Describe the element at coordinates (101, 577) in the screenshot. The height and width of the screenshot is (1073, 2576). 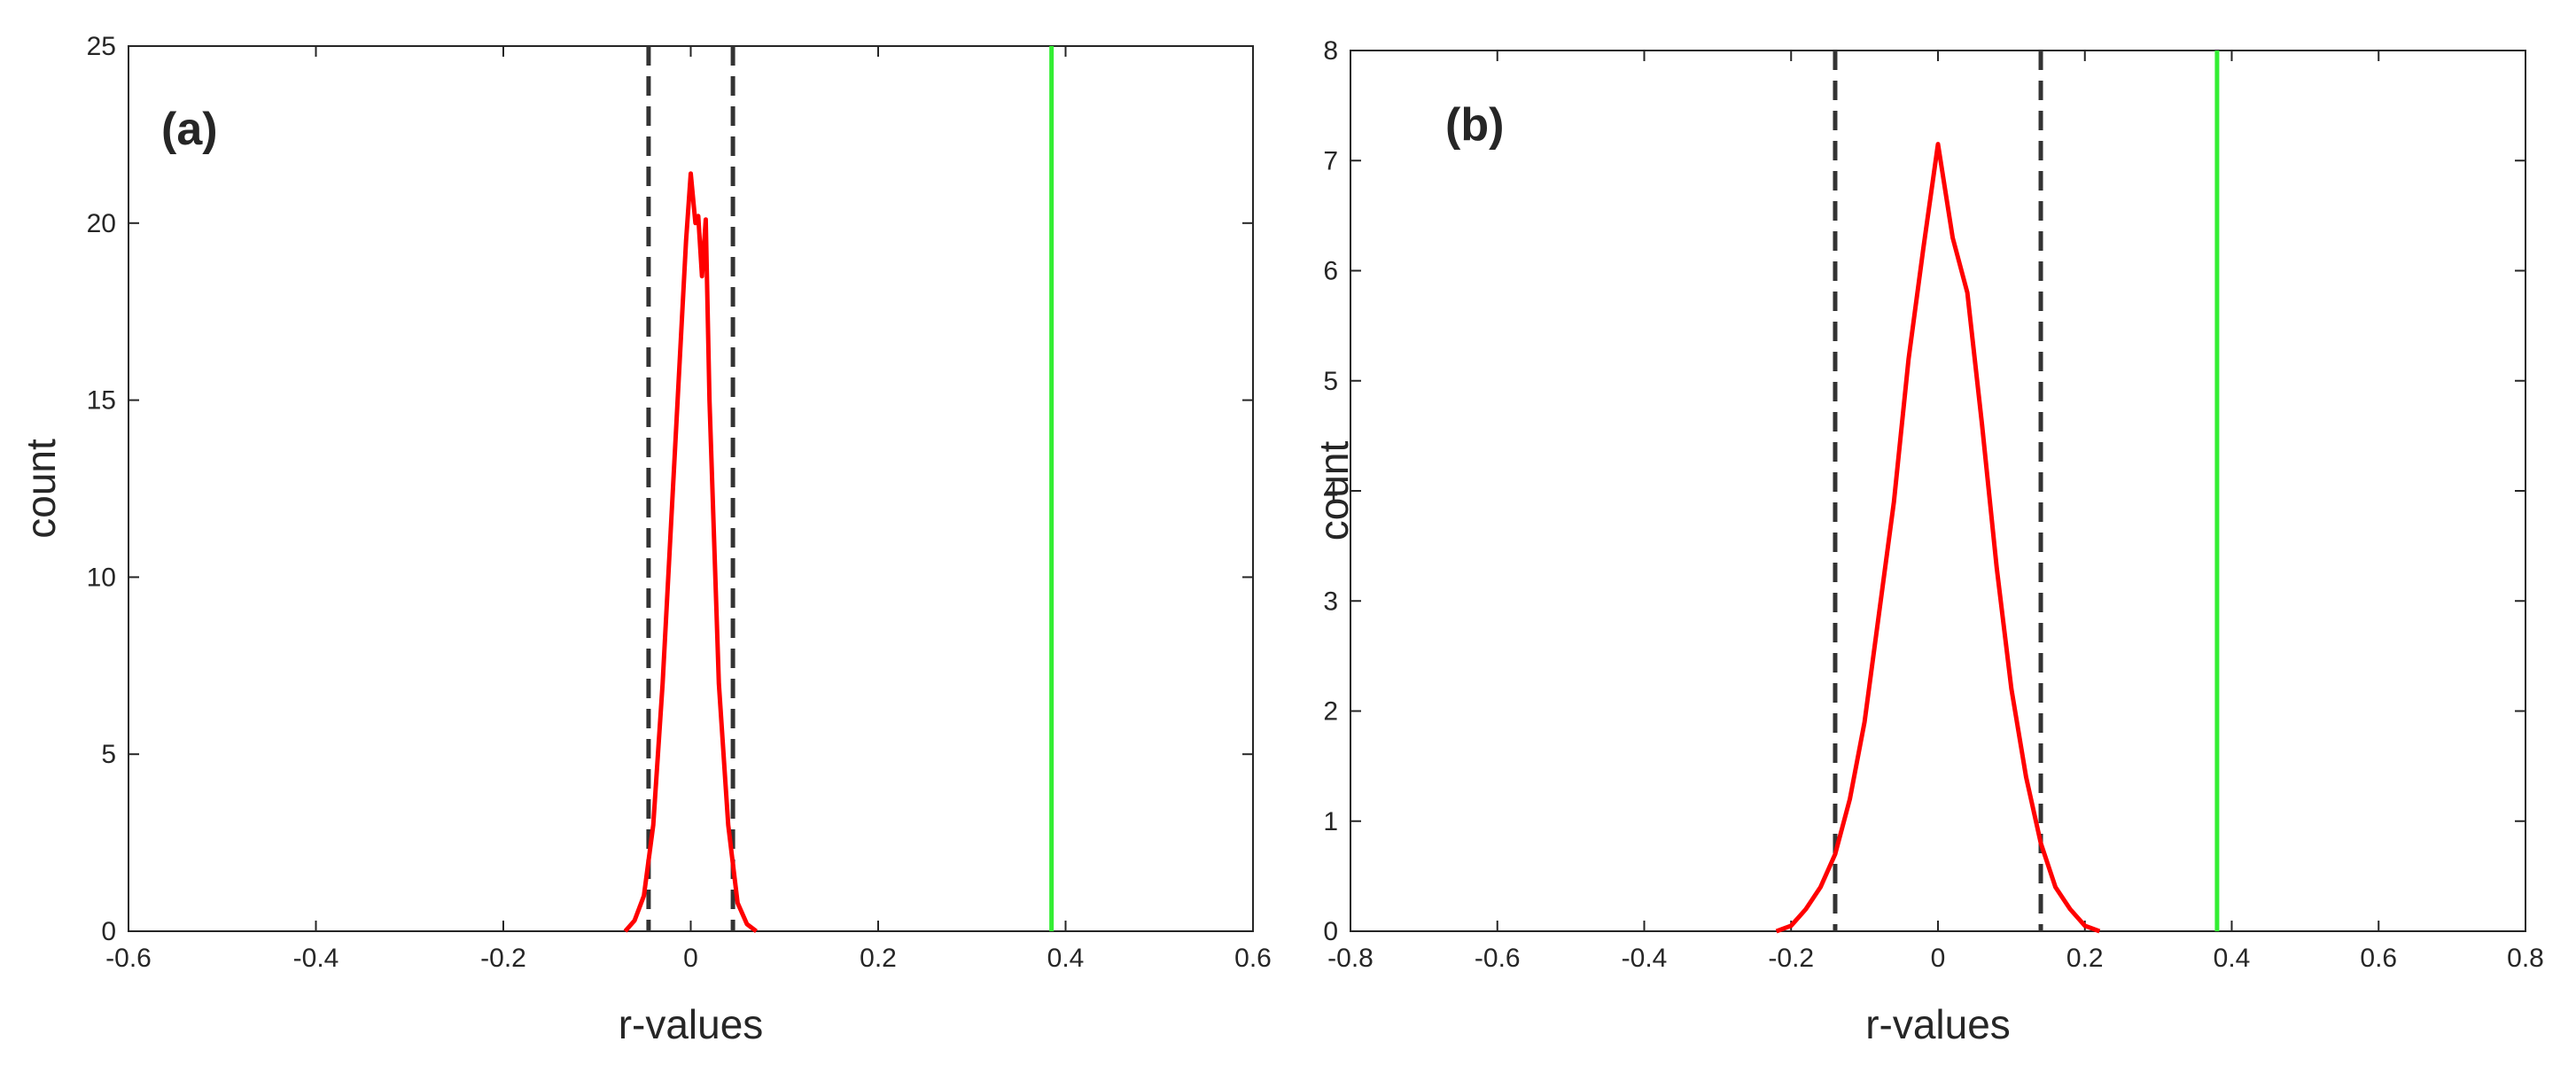
I see `y-tick-label: 10` at that location.